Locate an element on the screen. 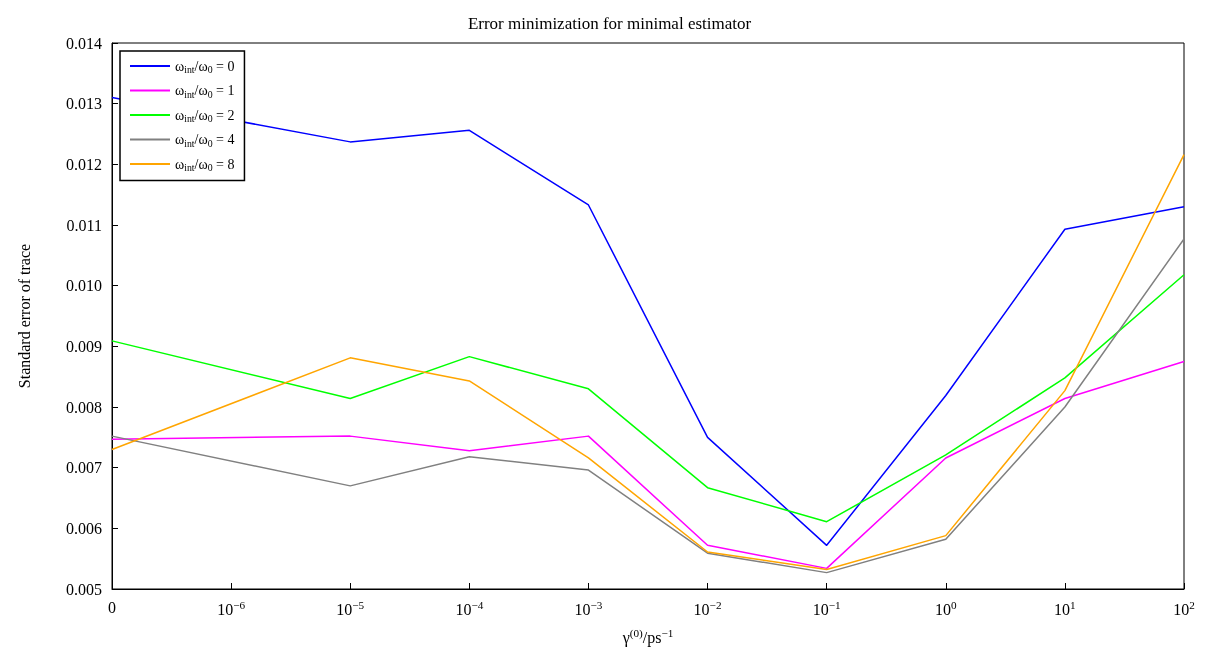  y-tick-label: 0.008 is located at coordinates (84, 407).